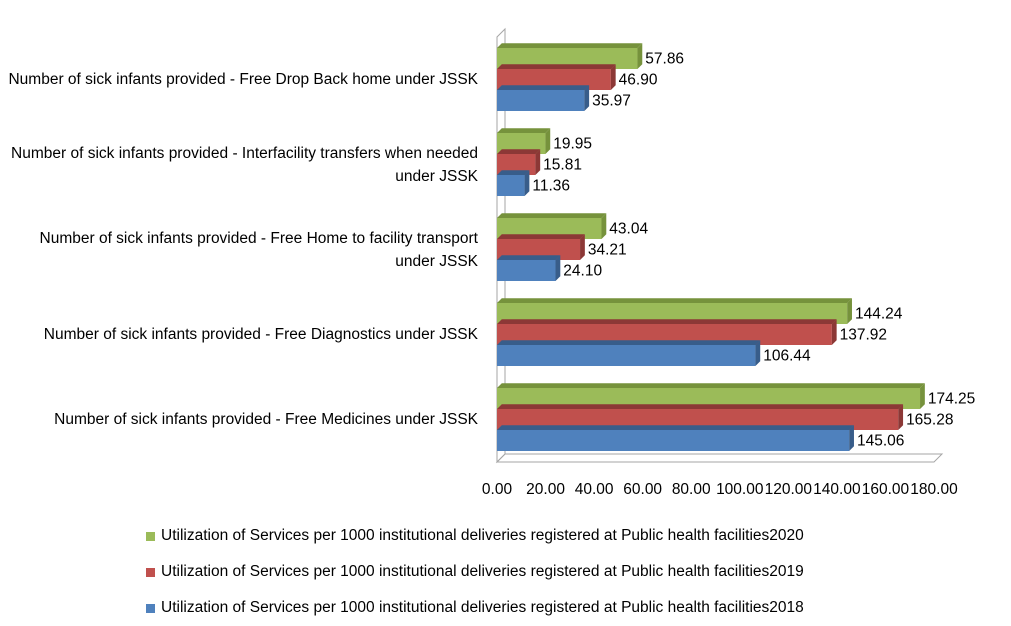 The width and height of the screenshot is (1011, 626). What do you see at coordinates (562, 165) in the screenshot?
I see `data-label: 15.81` at bounding box center [562, 165].